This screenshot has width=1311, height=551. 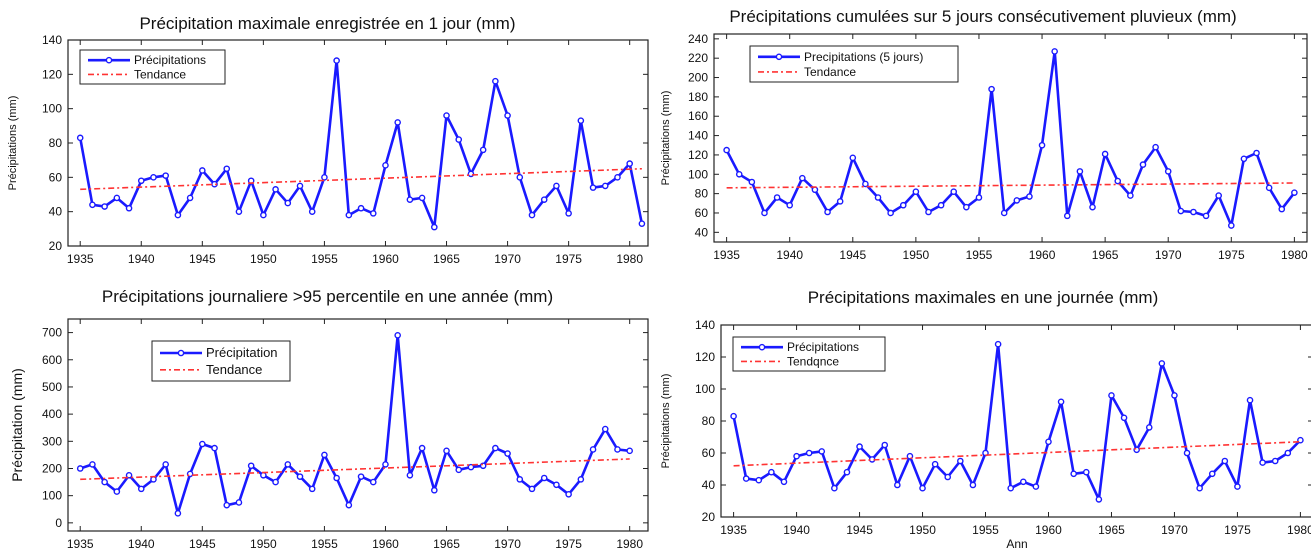 What do you see at coordinates (813, 361) in the screenshot?
I see `legend-label: Tendqnce` at bounding box center [813, 361].